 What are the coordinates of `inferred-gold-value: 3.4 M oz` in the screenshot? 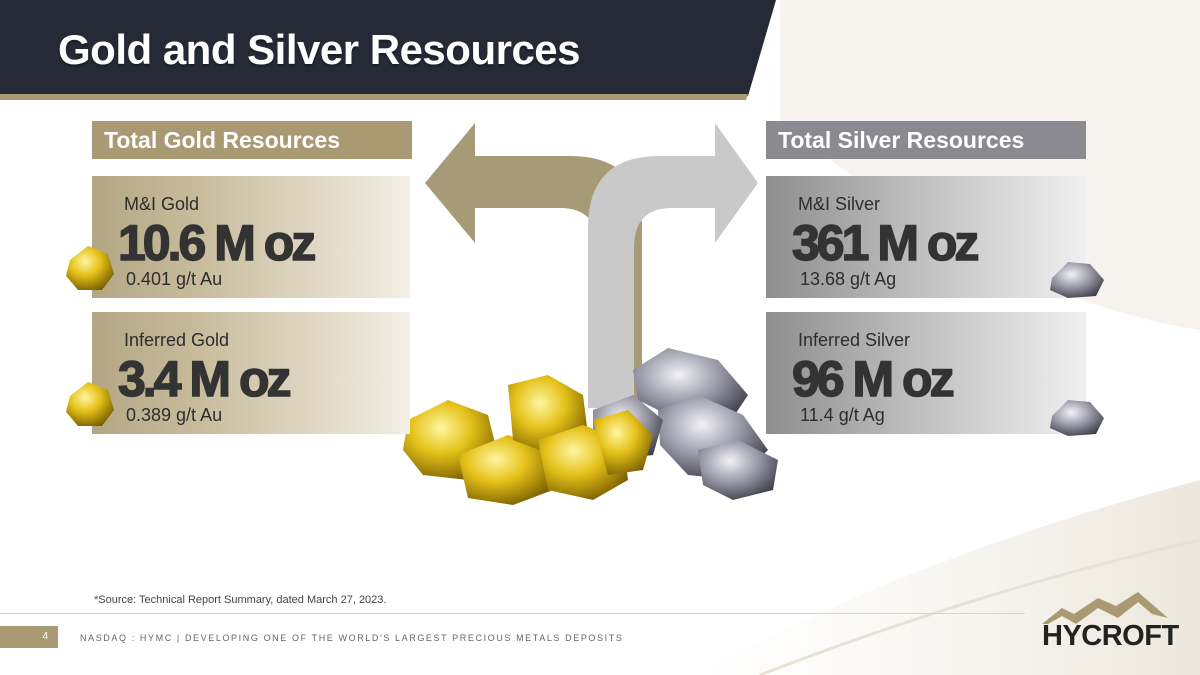 It's located at (204, 379).